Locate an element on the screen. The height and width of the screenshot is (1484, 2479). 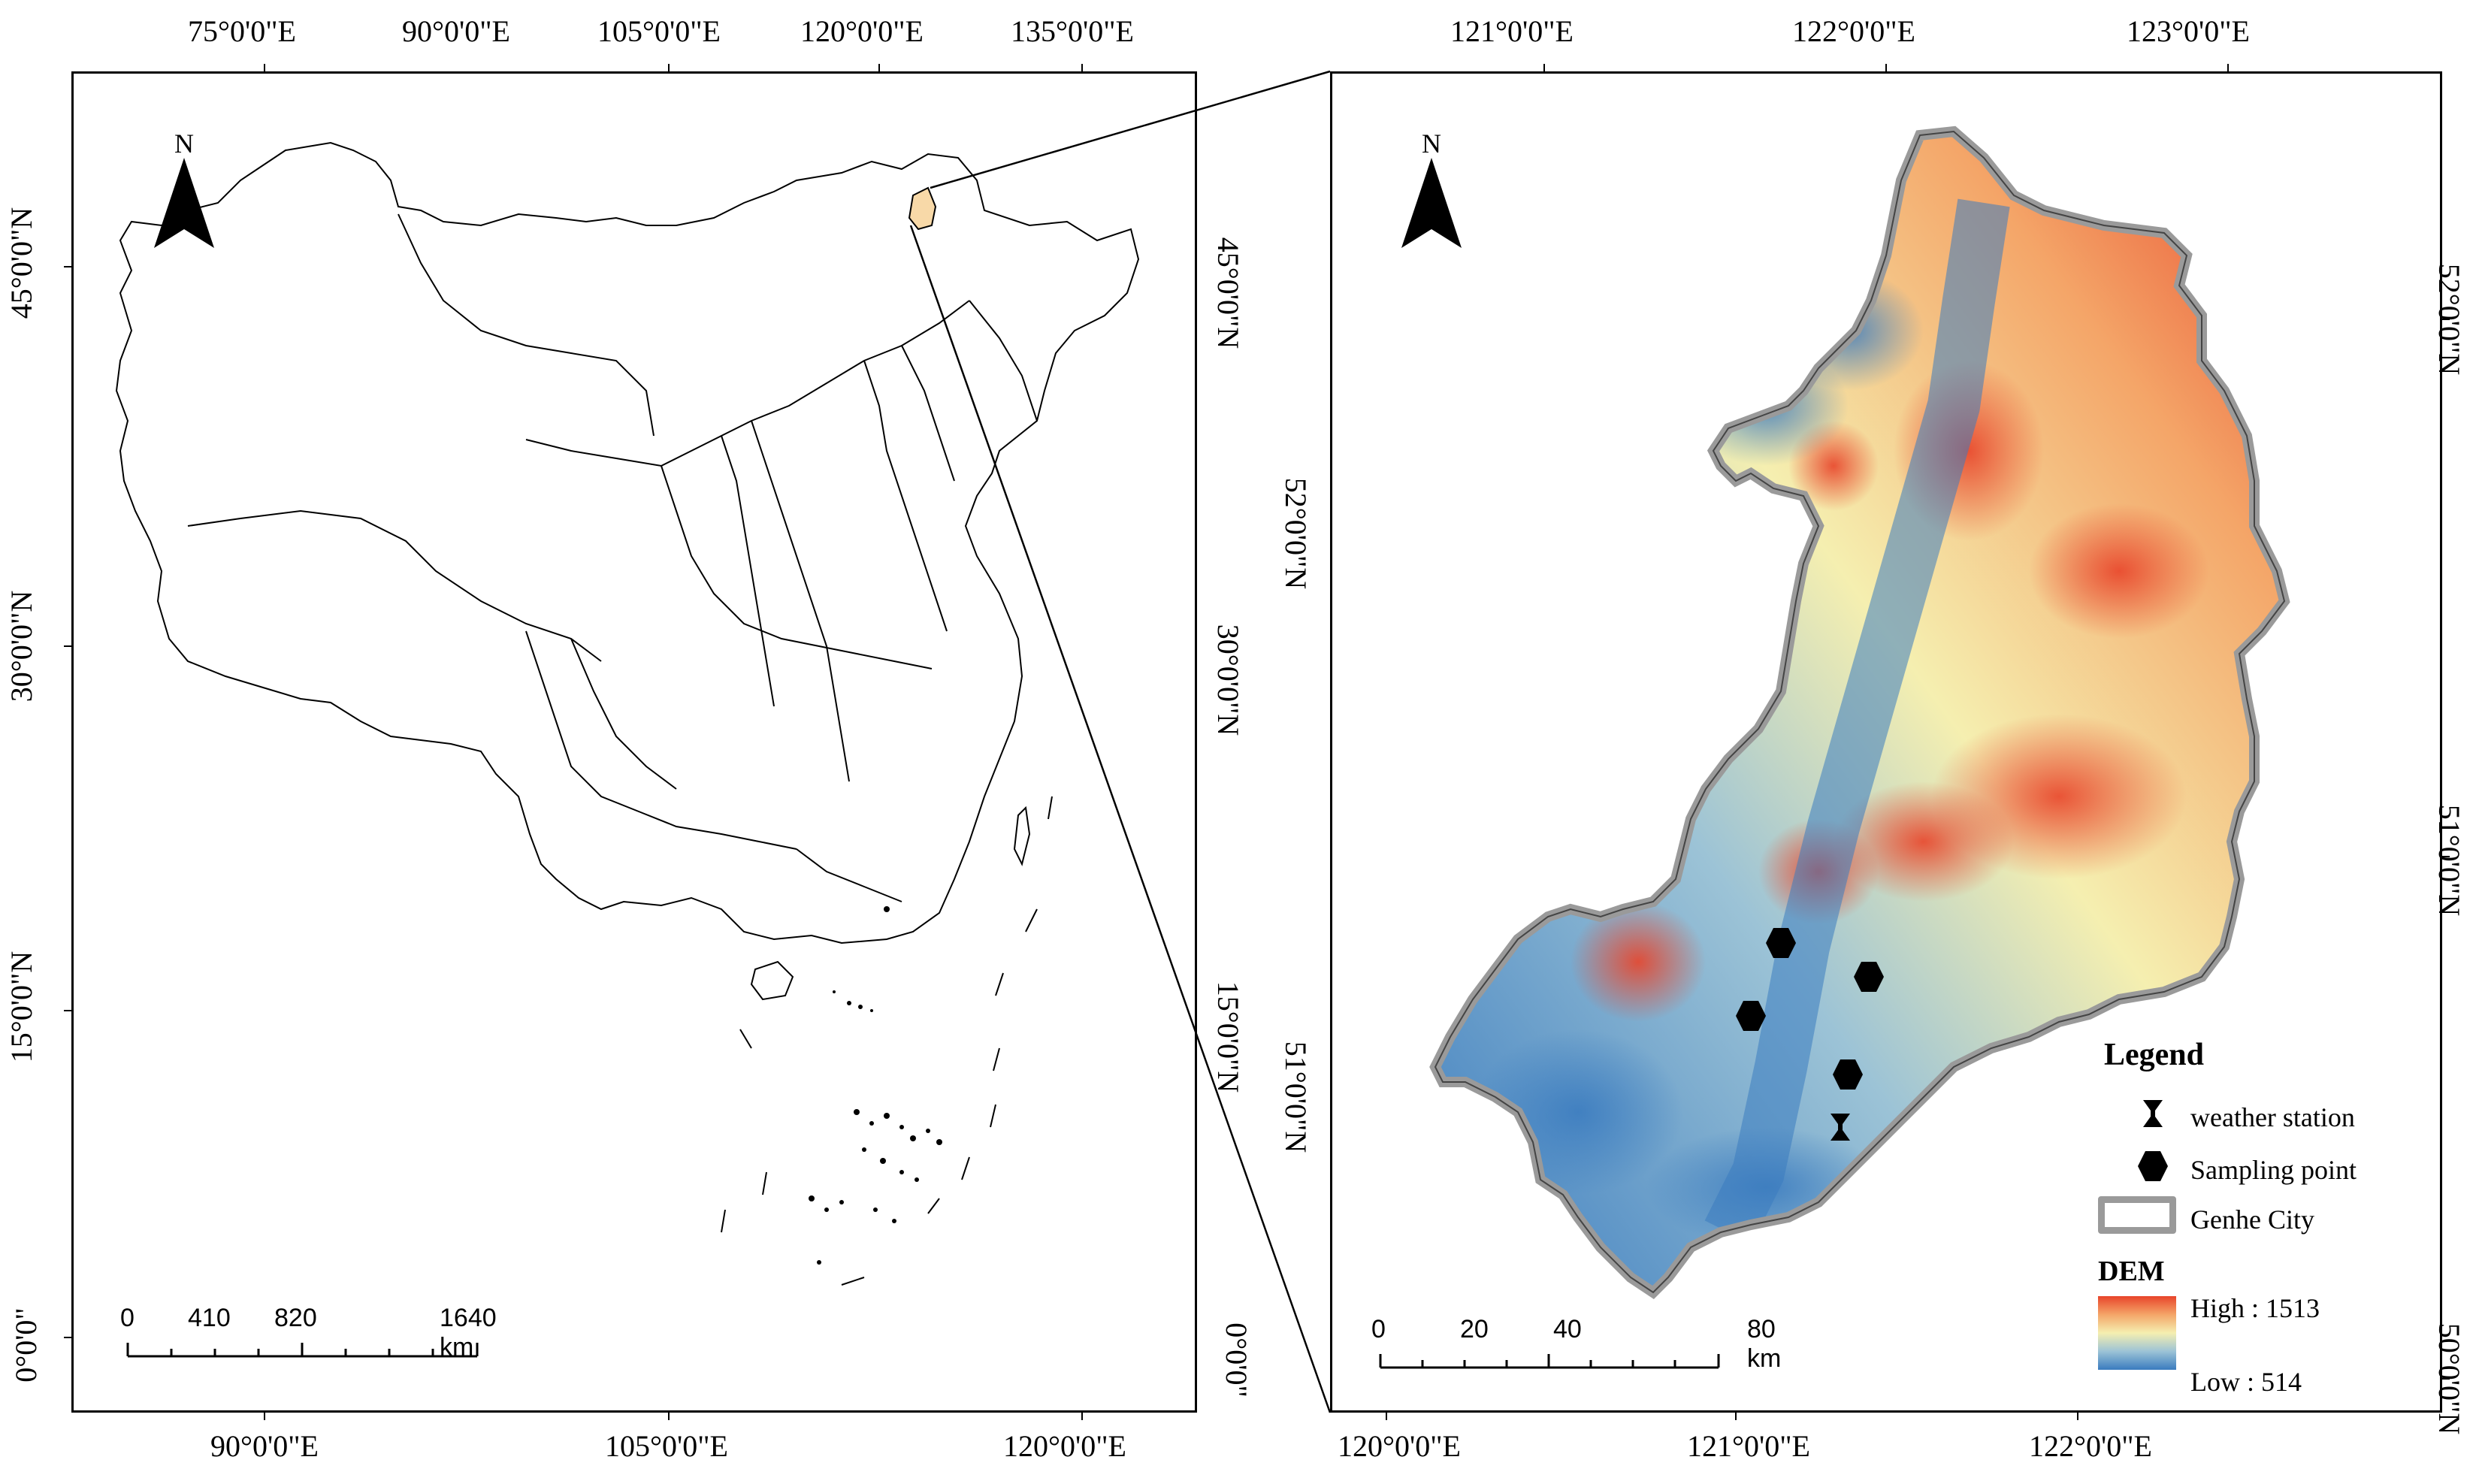
right-bottom-tick-122e: 122°0'0"E is located at coordinates (2090, 1446).